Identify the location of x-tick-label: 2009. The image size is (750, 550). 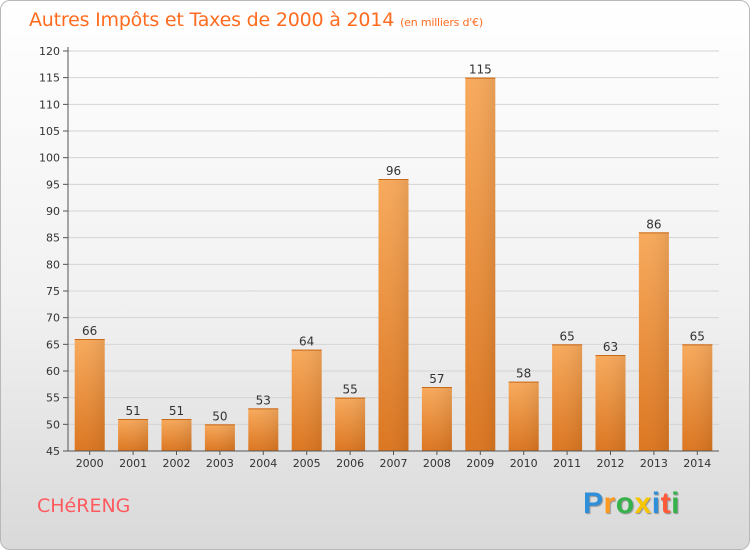
(480, 463).